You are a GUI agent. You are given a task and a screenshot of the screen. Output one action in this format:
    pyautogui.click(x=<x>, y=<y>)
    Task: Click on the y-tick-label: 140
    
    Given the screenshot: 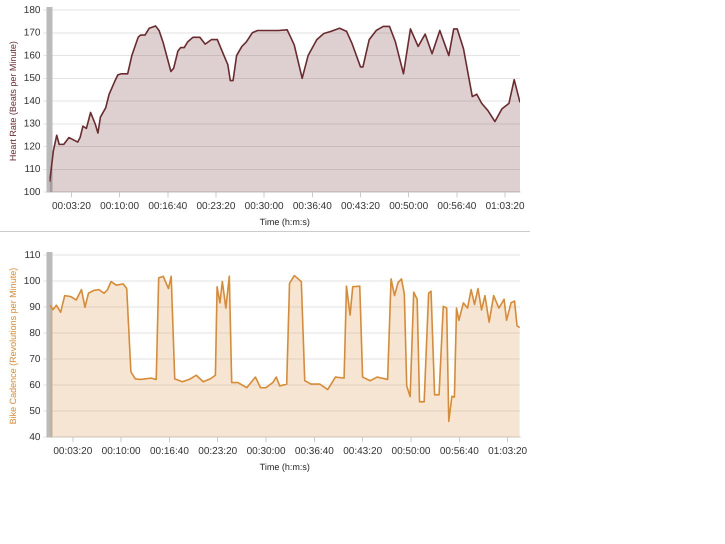 What is the action you would take?
    pyautogui.click(x=32, y=101)
    